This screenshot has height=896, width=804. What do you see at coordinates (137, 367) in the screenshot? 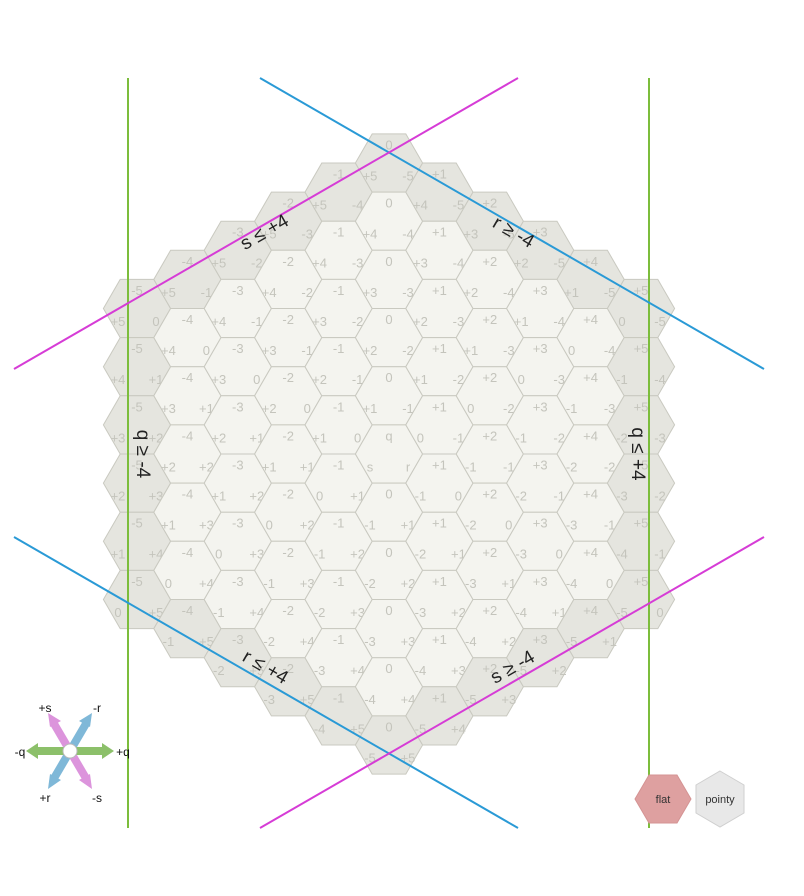
I see `hex-cell: -5 +1 +4` at bounding box center [137, 367].